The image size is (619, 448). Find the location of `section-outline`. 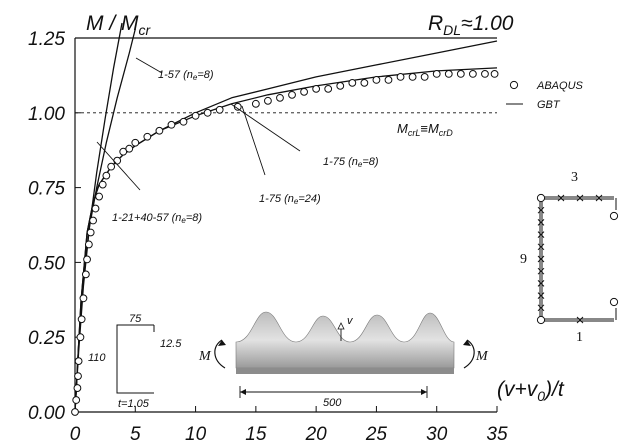

section-outline is located at coordinates (135, 359).